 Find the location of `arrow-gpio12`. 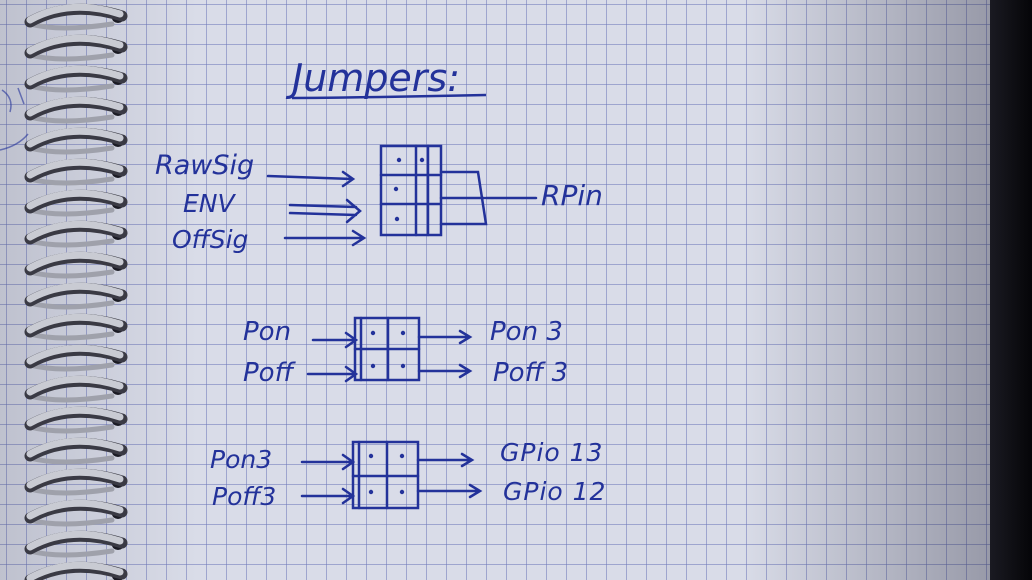

arrow-gpio12 is located at coordinates (449, 491).